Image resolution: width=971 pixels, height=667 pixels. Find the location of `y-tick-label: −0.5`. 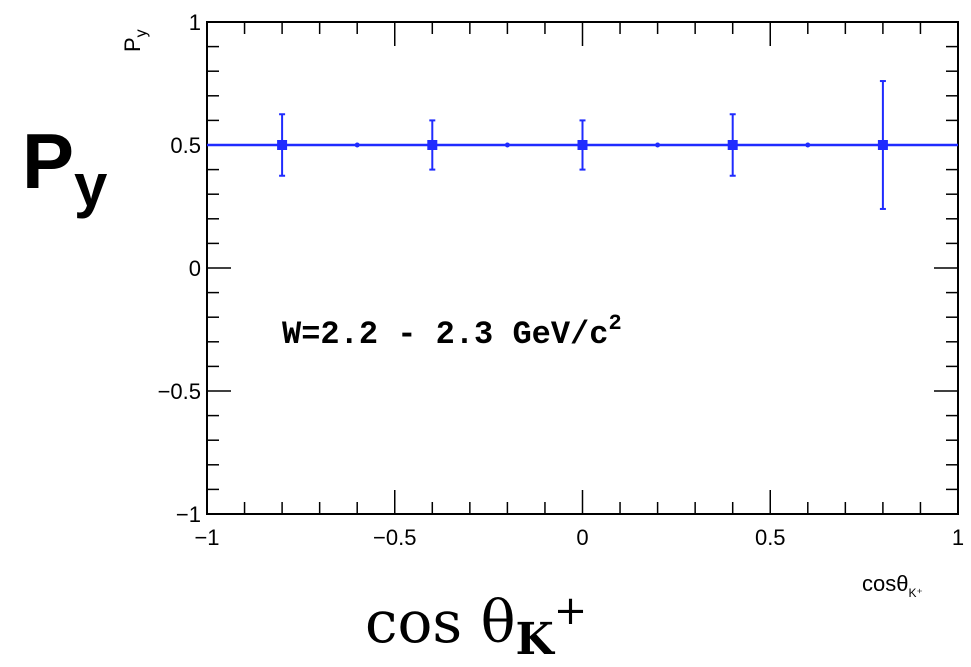

y-tick-label: −0.5 is located at coordinates (179, 391).